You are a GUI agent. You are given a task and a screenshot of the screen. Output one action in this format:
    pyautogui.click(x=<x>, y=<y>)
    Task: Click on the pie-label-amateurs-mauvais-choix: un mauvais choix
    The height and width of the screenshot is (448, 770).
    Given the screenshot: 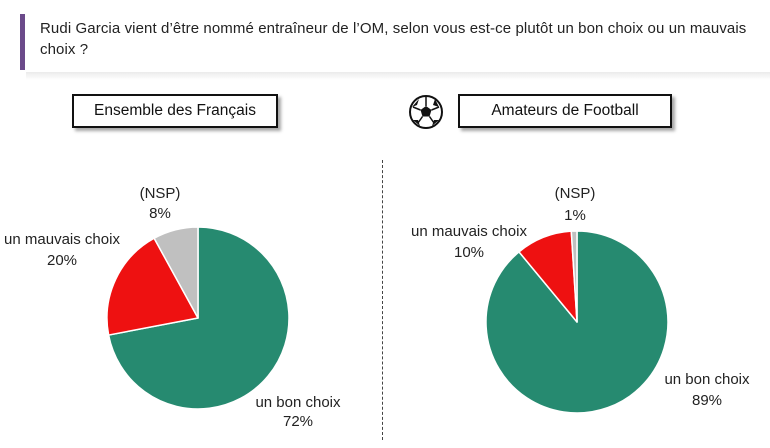 What is the action you would take?
    pyautogui.click(x=469, y=231)
    